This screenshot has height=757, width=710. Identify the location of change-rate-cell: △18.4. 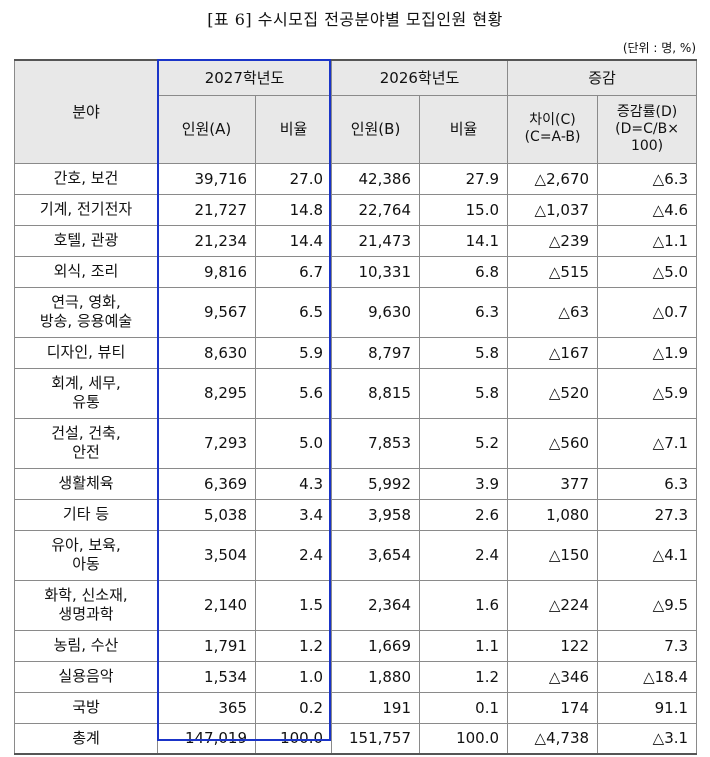
(647, 676).